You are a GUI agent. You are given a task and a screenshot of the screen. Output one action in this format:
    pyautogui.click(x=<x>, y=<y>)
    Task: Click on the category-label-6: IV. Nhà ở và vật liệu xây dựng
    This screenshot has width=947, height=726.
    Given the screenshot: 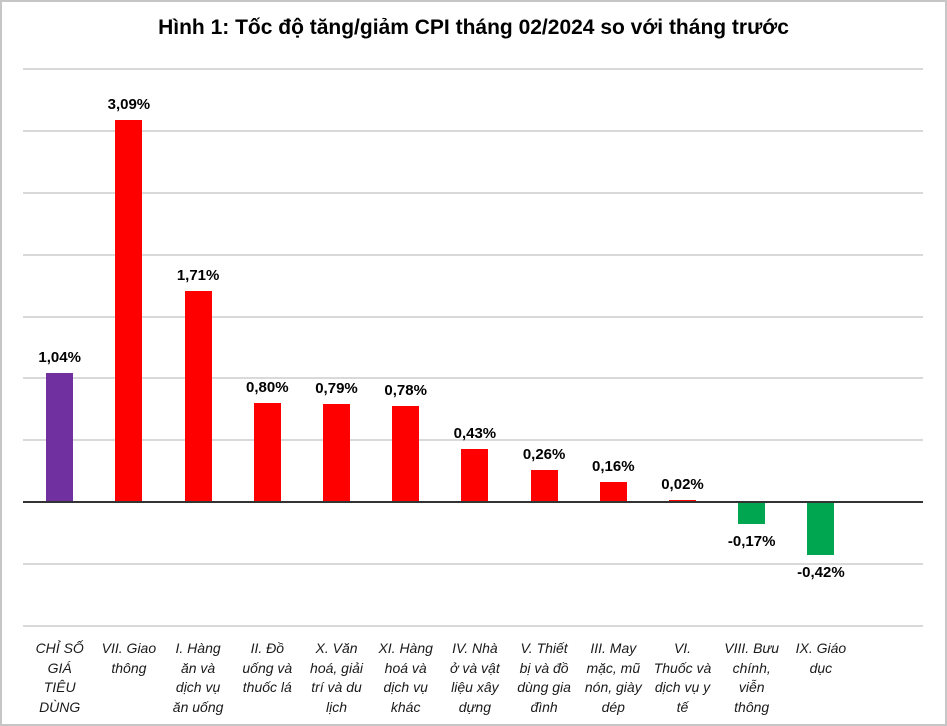 What is the action you would take?
    pyautogui.click(x=475, y=677)
    